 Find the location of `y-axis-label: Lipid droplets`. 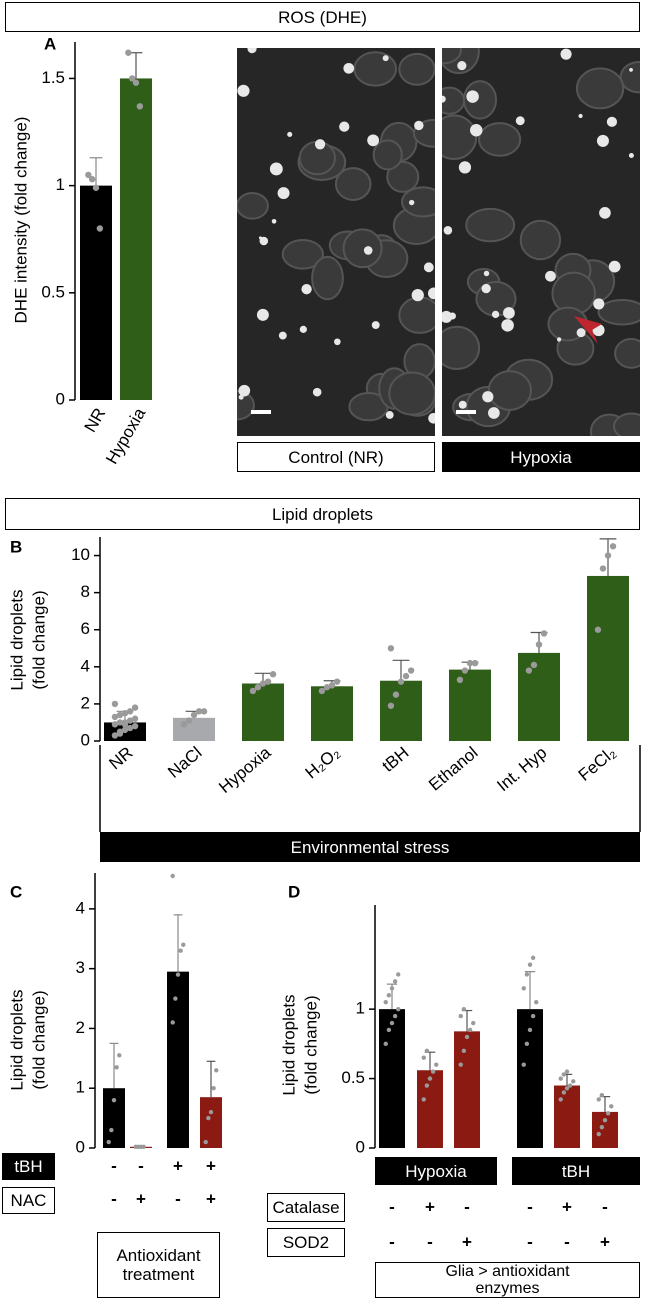

y-axis-label: Lipid droplets is located at coordinates (16, 639).